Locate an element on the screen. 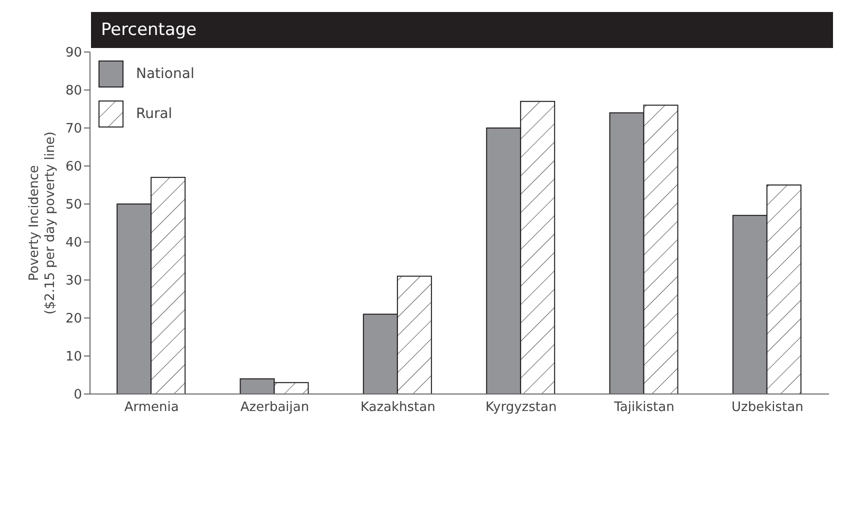 The width and height of the screenshot is (849, 525). y-tick-label: 60 is located at coordinates (73, 167).